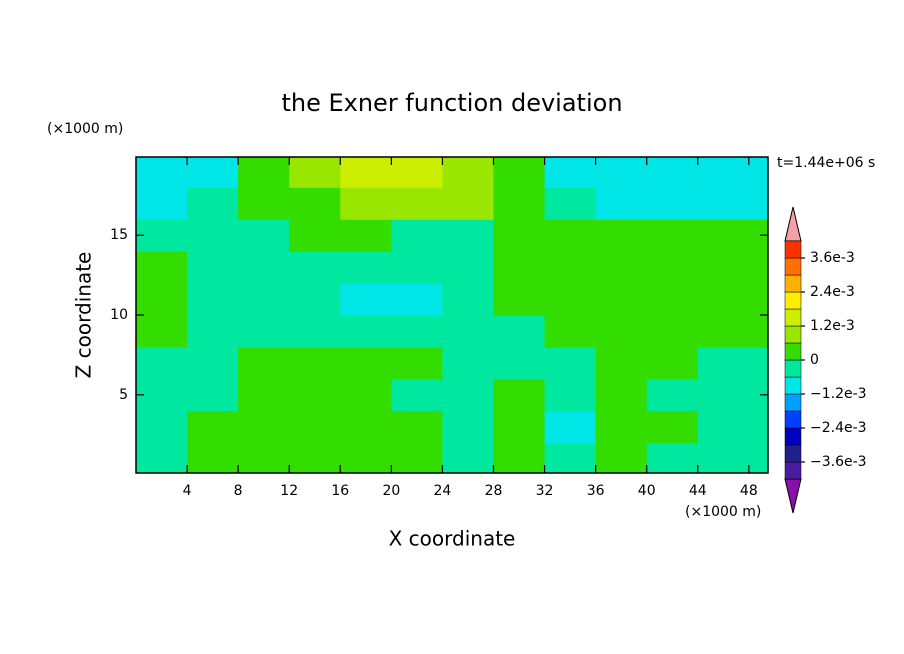 This screenshot has height=654, width=904. What do you see at coordinates (85, 129) in the screenshot?
I see `y-unit: (×1000 m)` at bounding box center [85, 129].